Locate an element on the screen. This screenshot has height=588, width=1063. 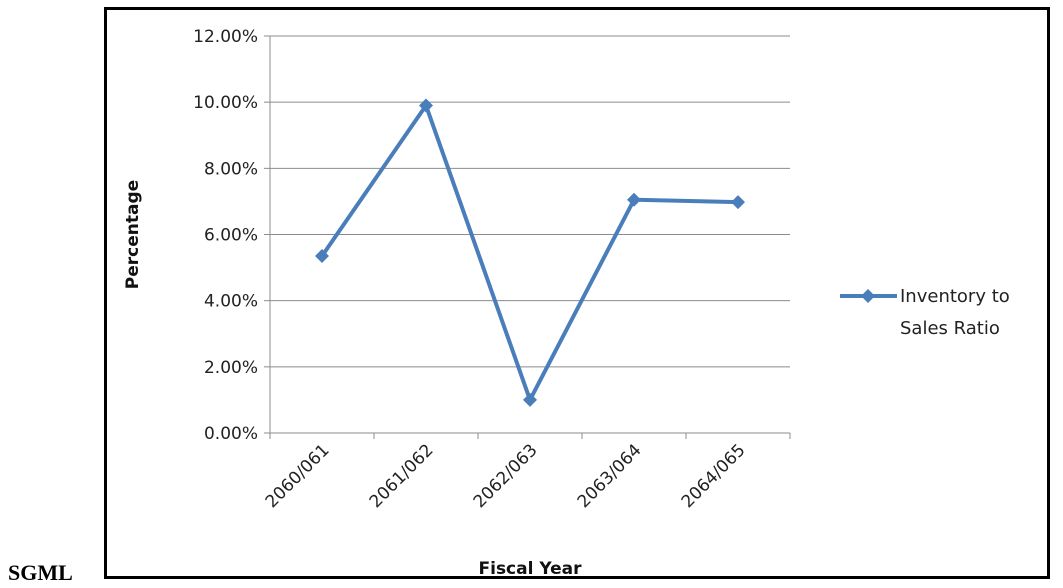
y-axis-title: Percentage is located at coordinates (133, 234).